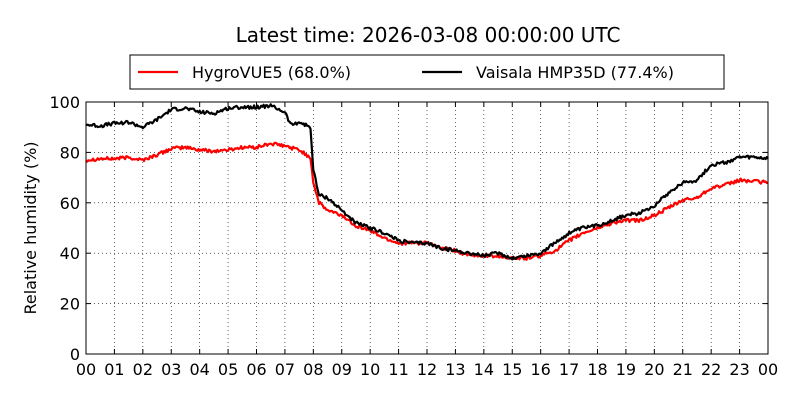 This screenshot has height=400, width=800. Describe the element at coordinates (30, 227) in the screenshot. I see `y-axis-label: Relative humidity (%)` at that location.